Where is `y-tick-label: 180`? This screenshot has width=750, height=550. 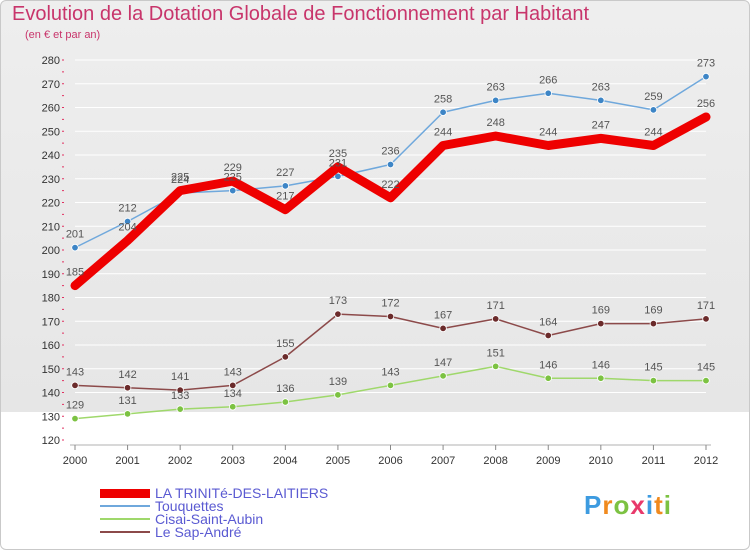 y-tick-label: 180 is located at coordinates (51, 299).